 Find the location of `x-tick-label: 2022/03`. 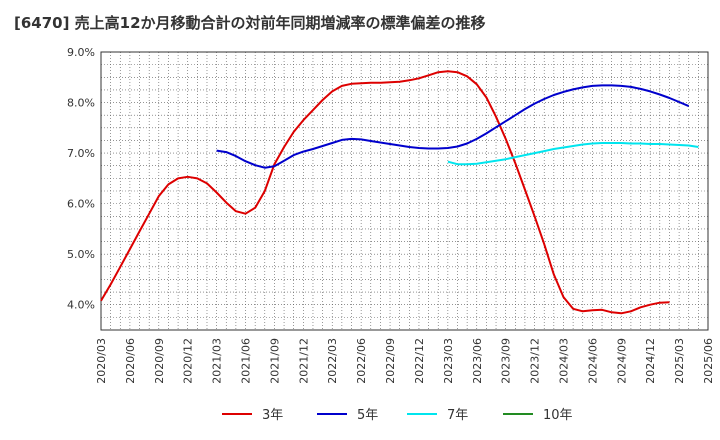

x-tick-label: 2022/03 is located at coordinates (332, 361).